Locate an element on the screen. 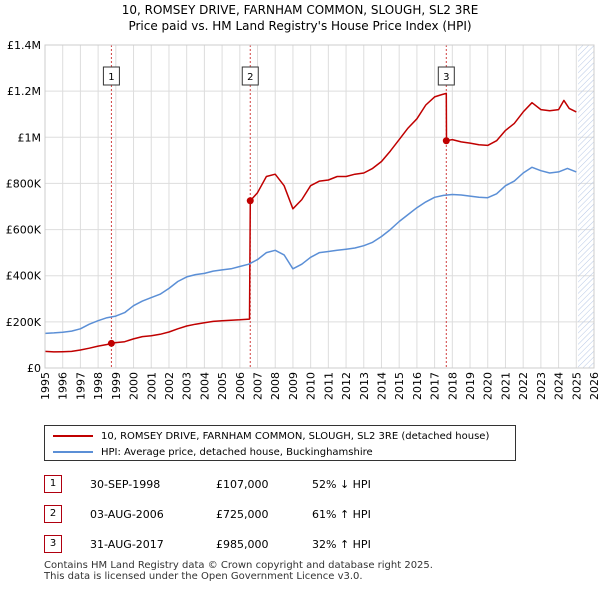 This screenshot has width=600, height=590. x-tick-label: 2020 is located at coordinates (488, 386).